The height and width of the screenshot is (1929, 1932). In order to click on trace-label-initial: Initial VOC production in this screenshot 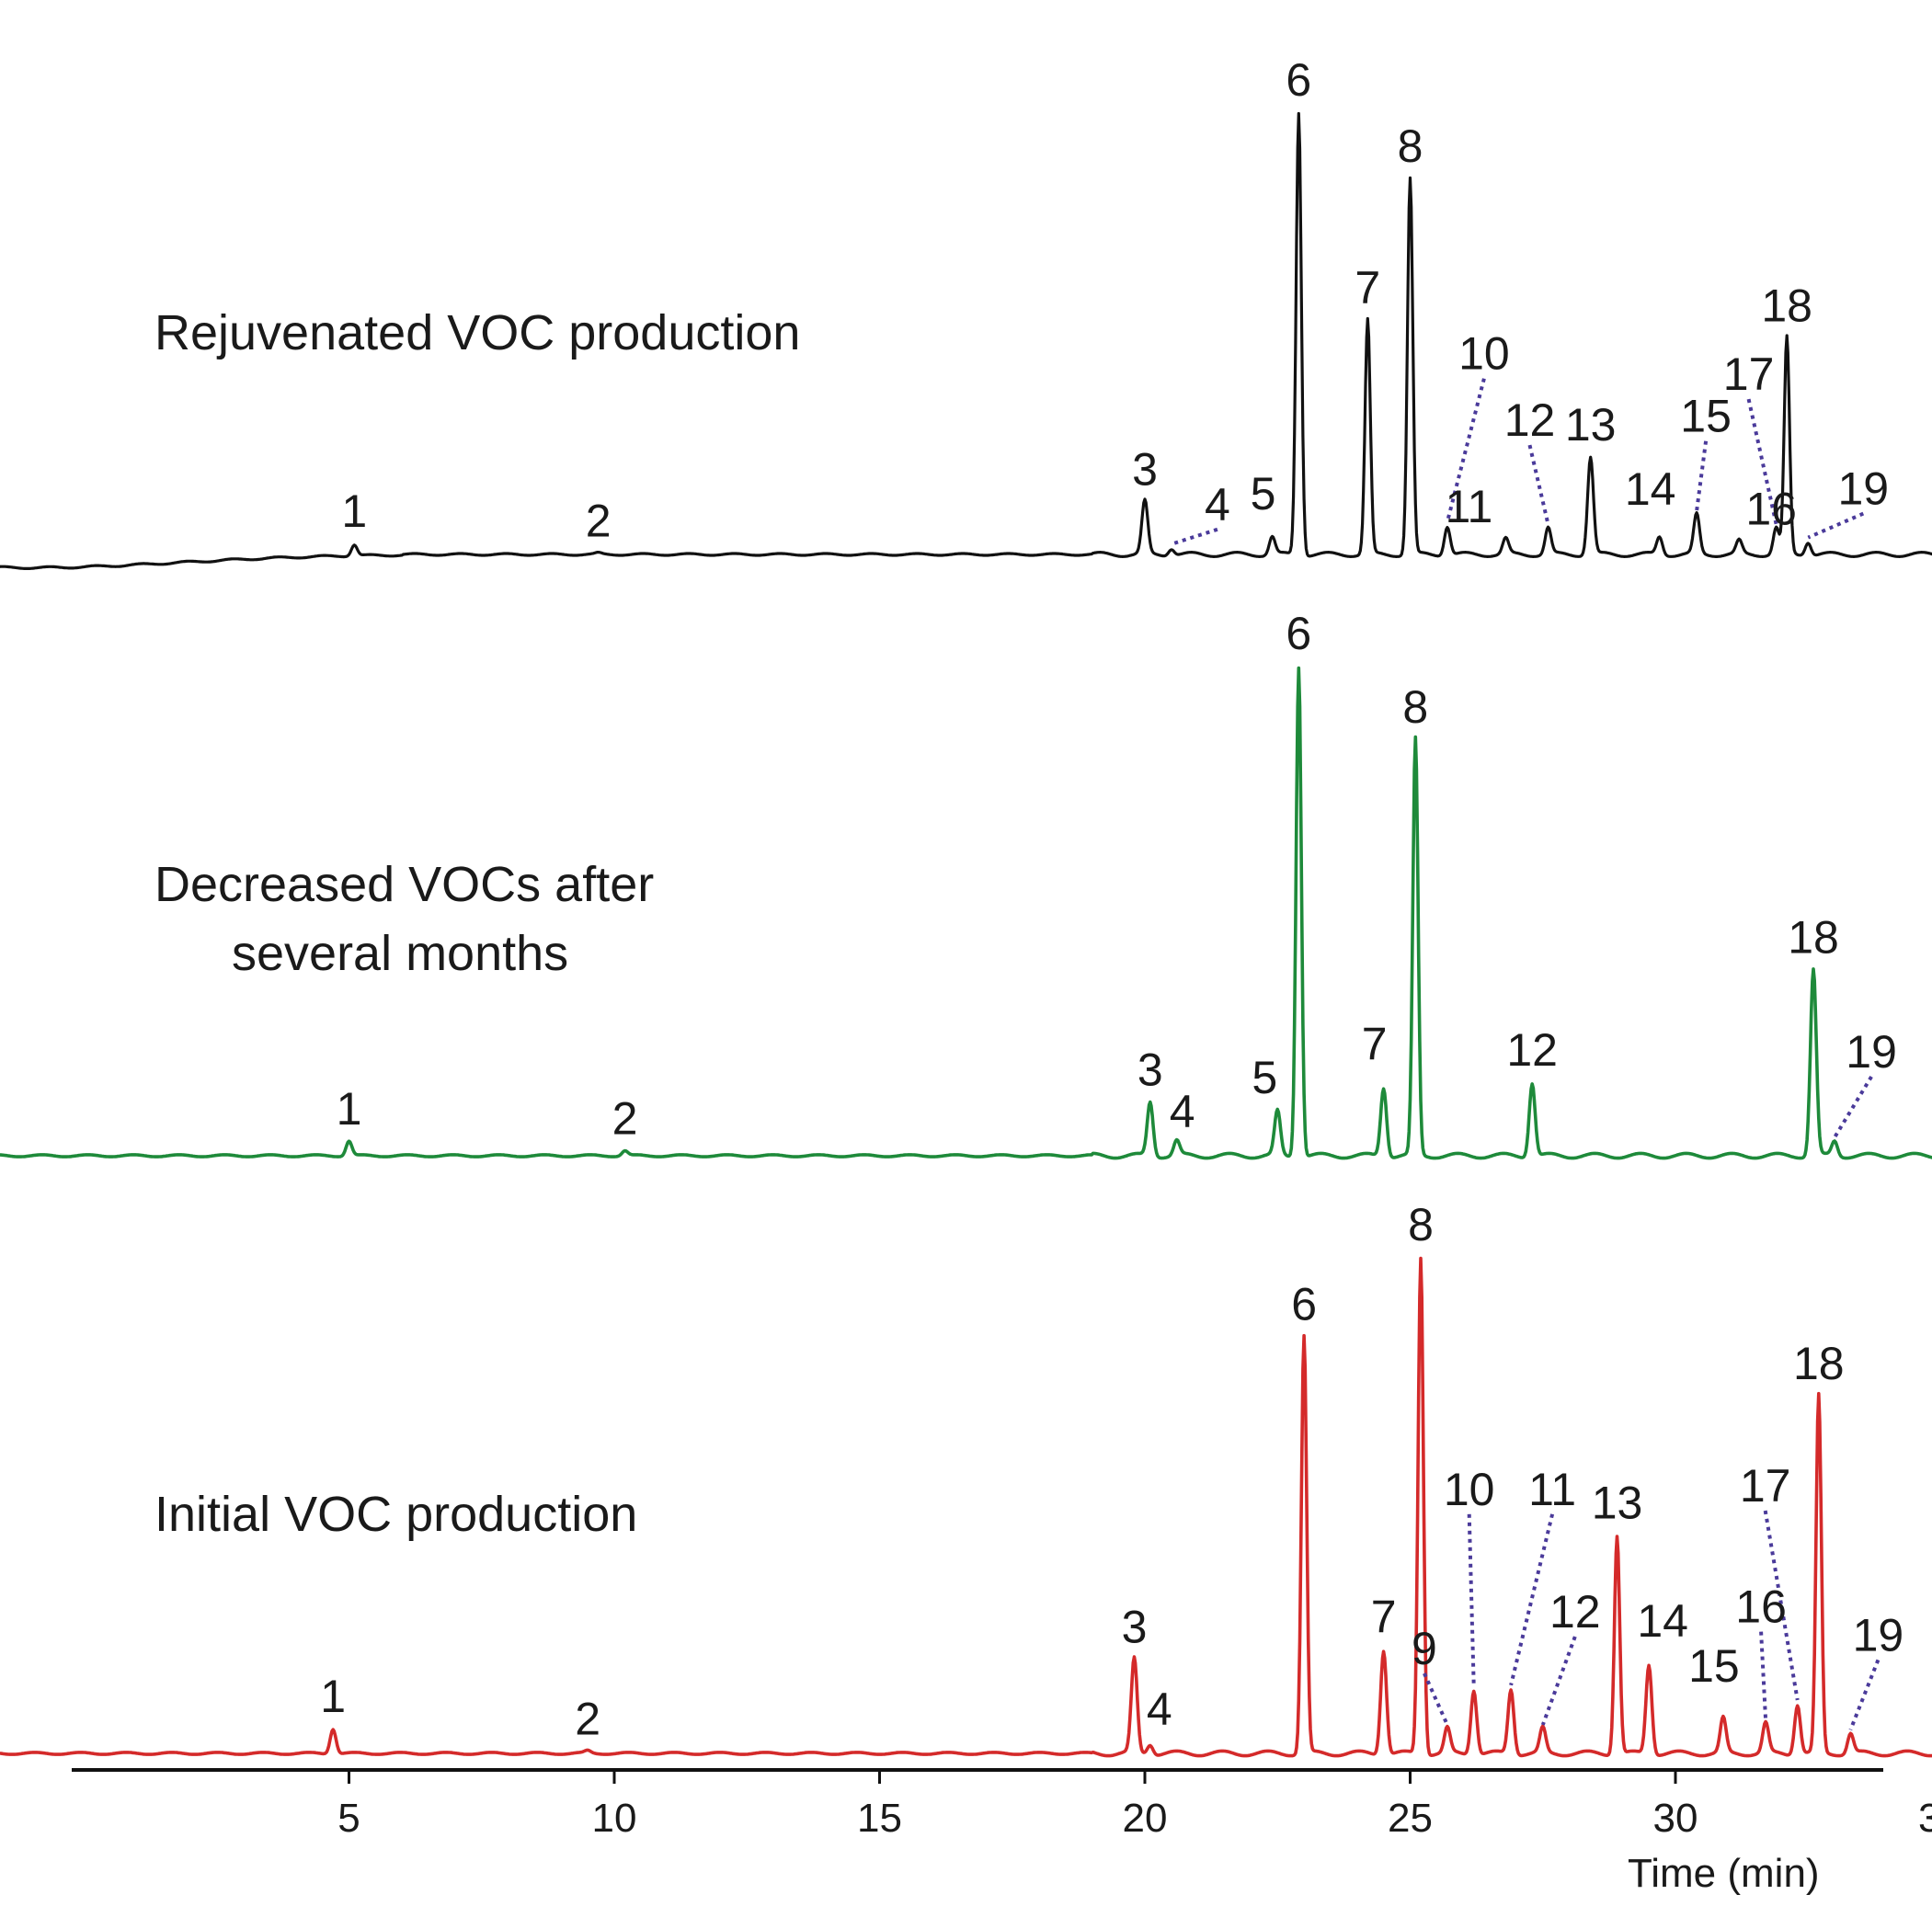, I will do `click(395, 1515)`.